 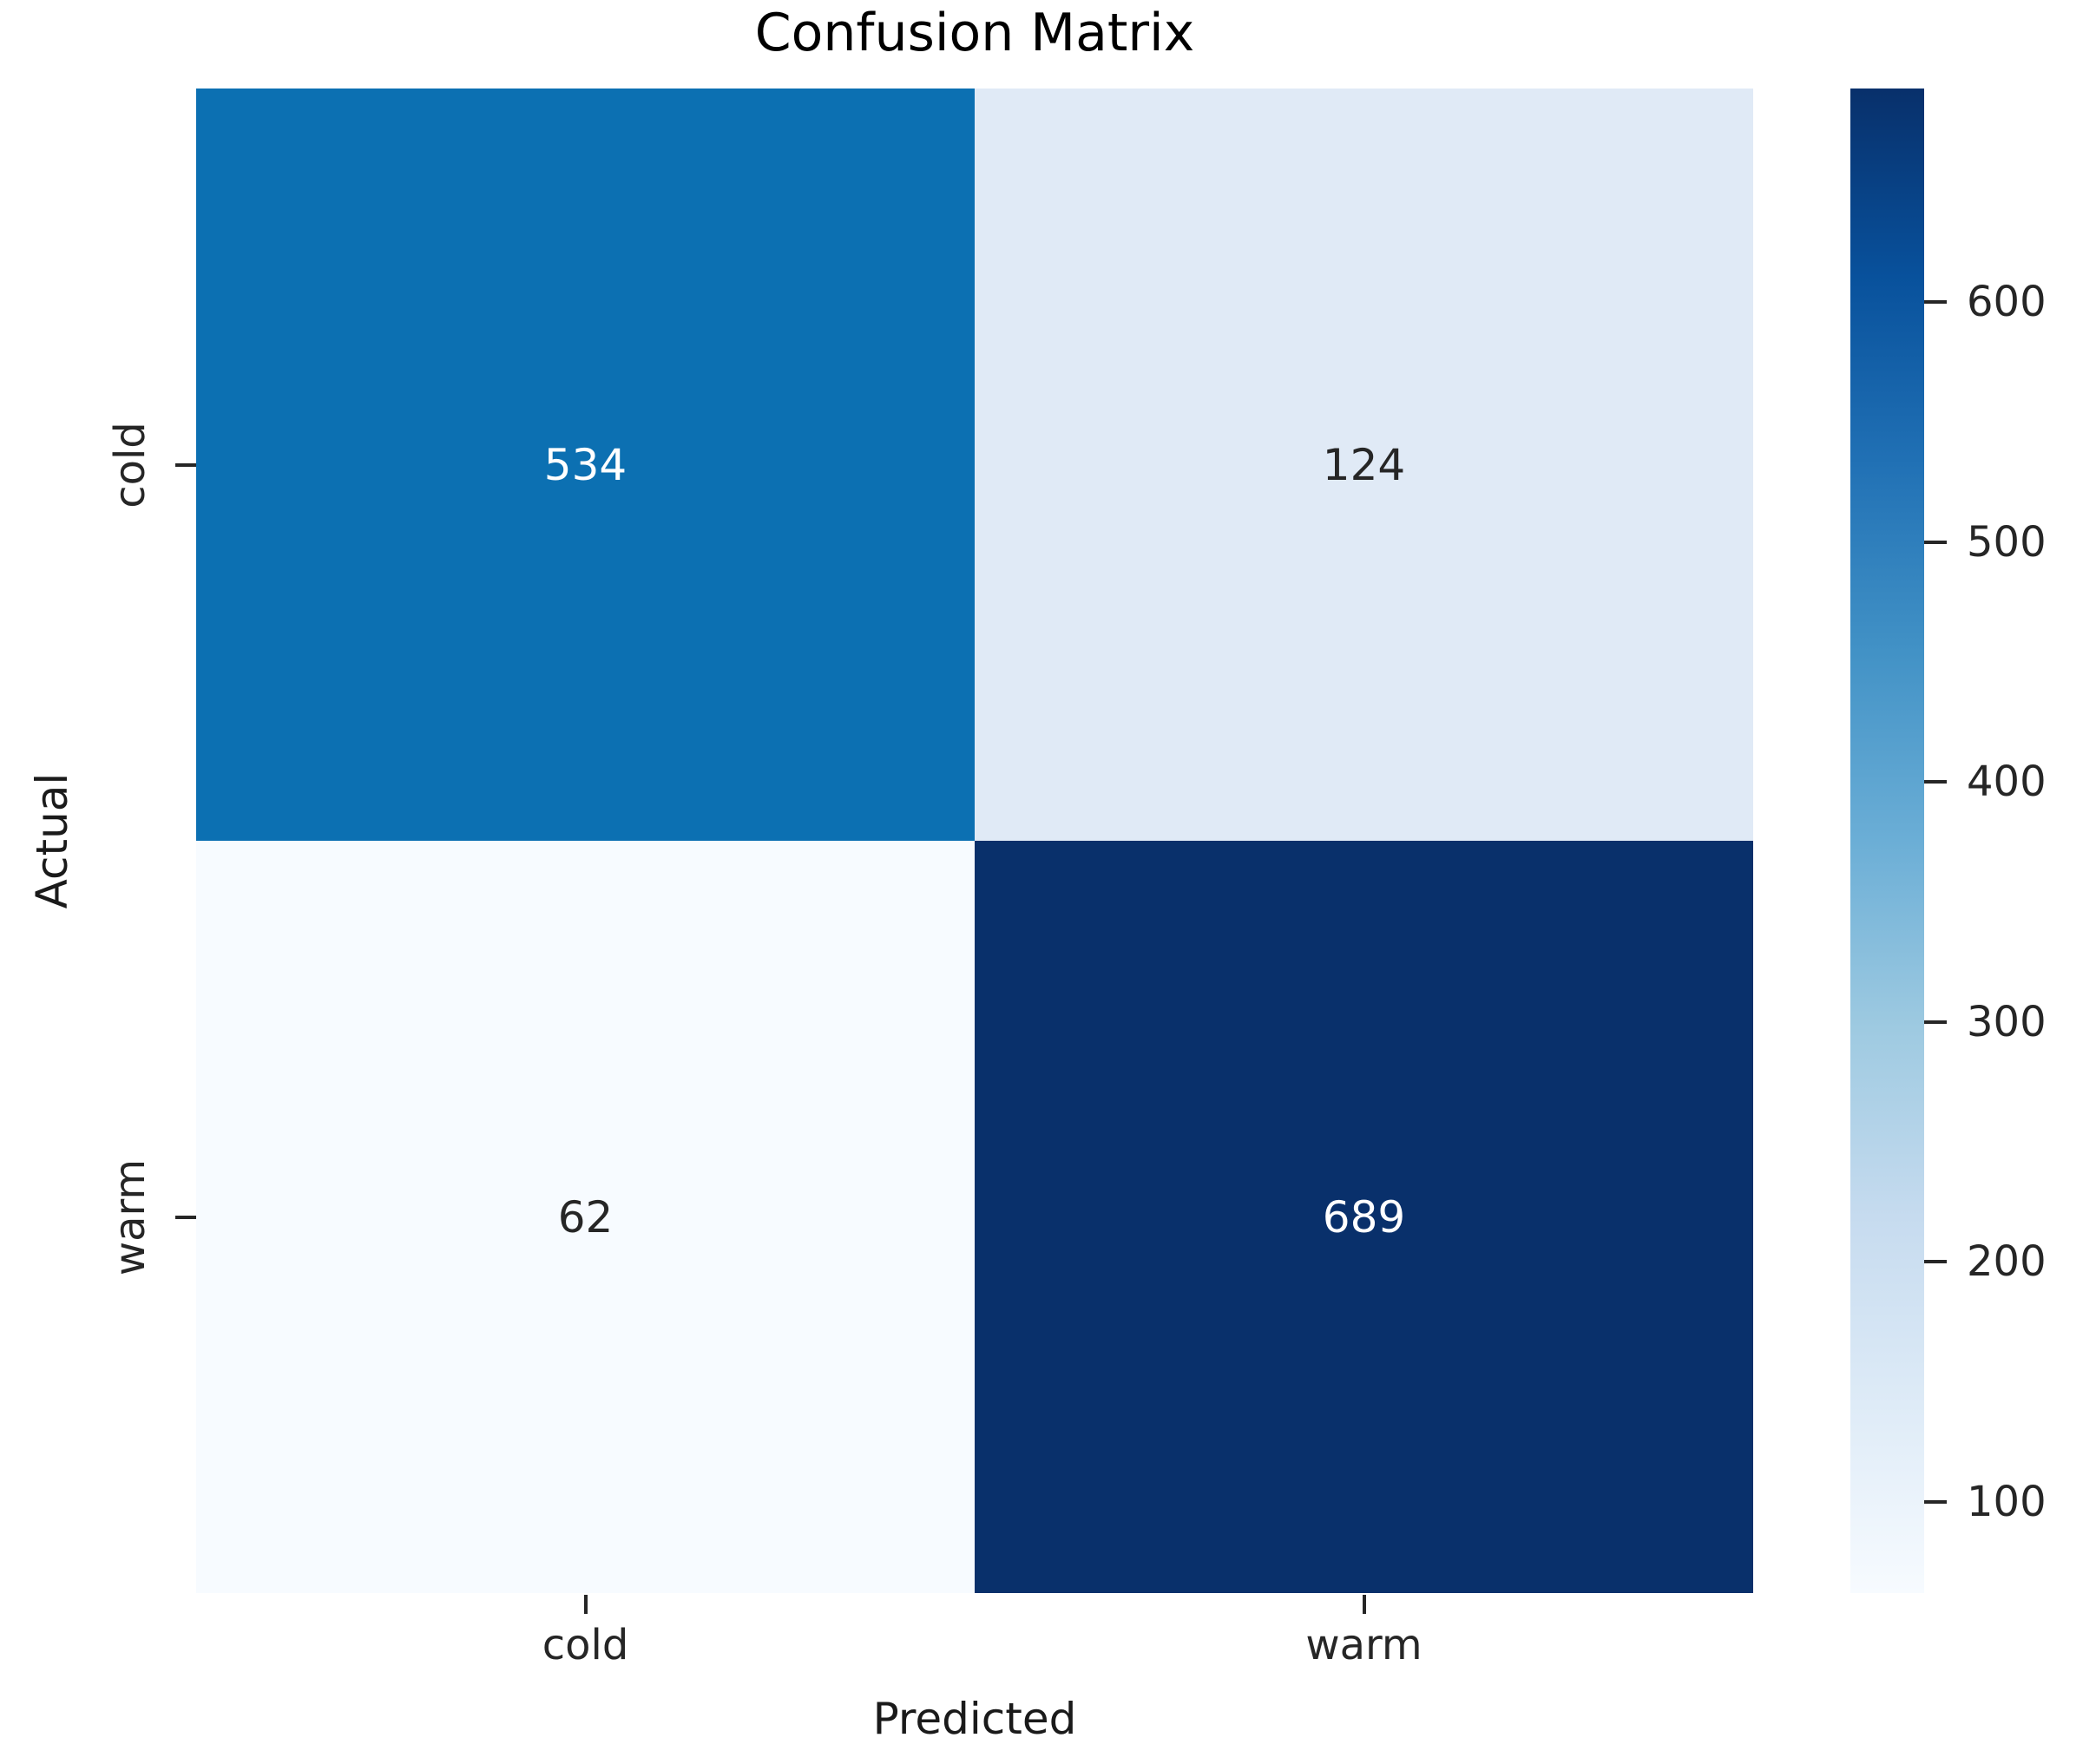 What do you see at coordinates (2007, 1021) in the screenshot?
I see `colorbar-tick-label-300: 300` at bounding box center [2007, 1021].